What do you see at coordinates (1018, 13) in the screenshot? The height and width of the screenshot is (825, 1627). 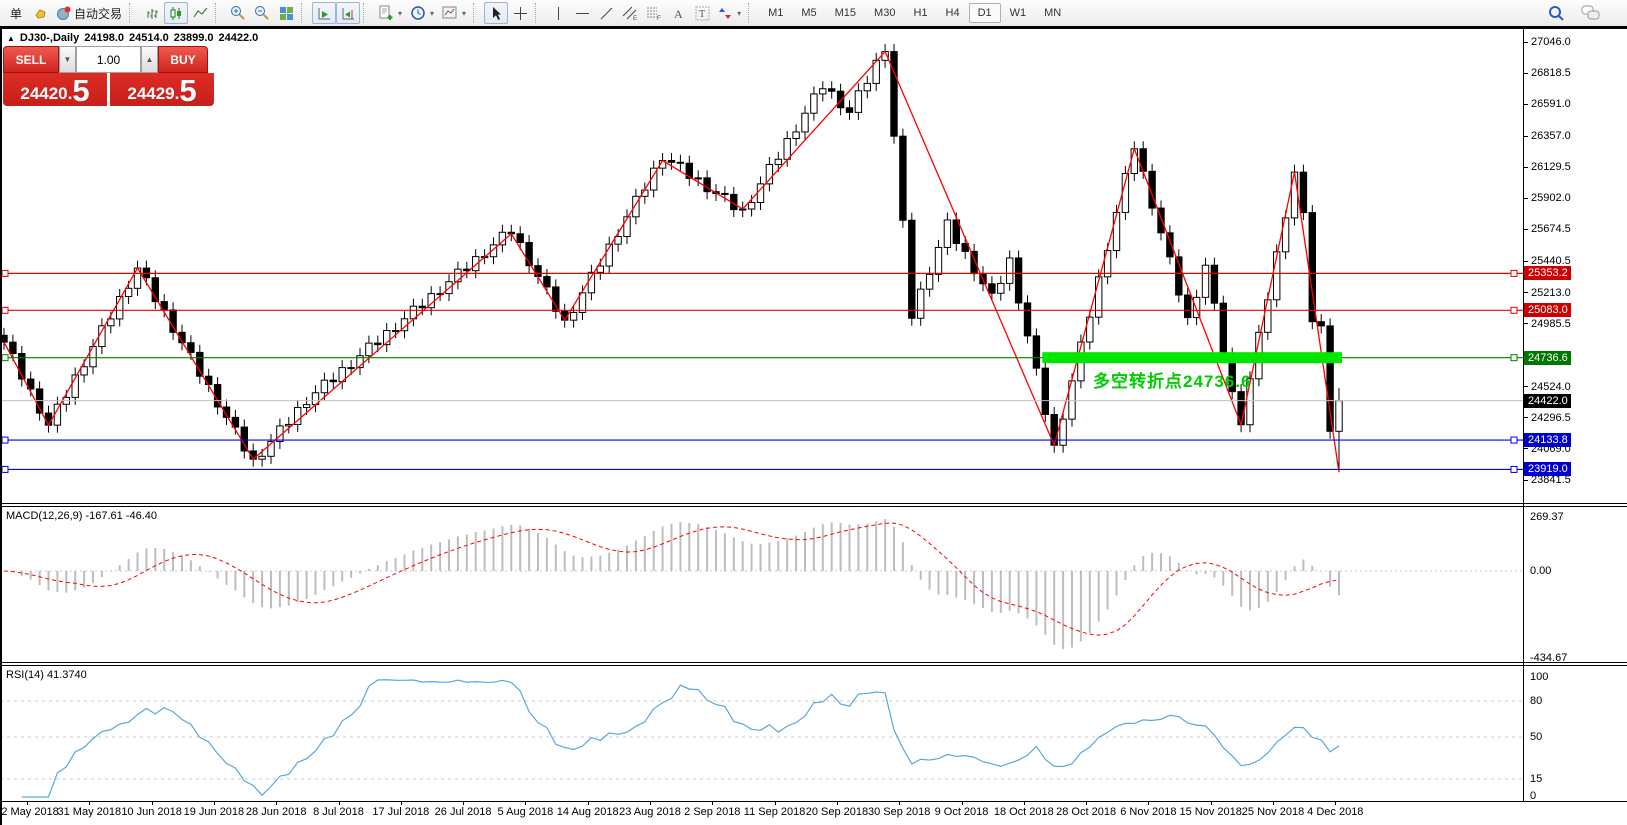 I see `timeframe-button-W1: W1` at bounding box center [1018, 13].